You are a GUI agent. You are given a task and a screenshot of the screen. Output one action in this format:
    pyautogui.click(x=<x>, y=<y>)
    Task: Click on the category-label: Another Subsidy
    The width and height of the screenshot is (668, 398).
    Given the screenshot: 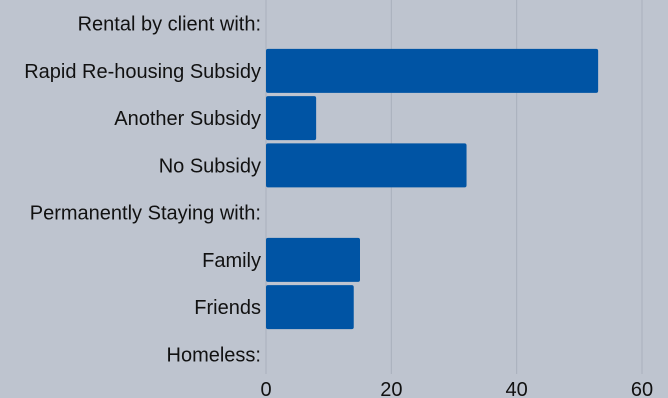 What is the action you would take?
    pyautogui.click(x=187, y=119)
    